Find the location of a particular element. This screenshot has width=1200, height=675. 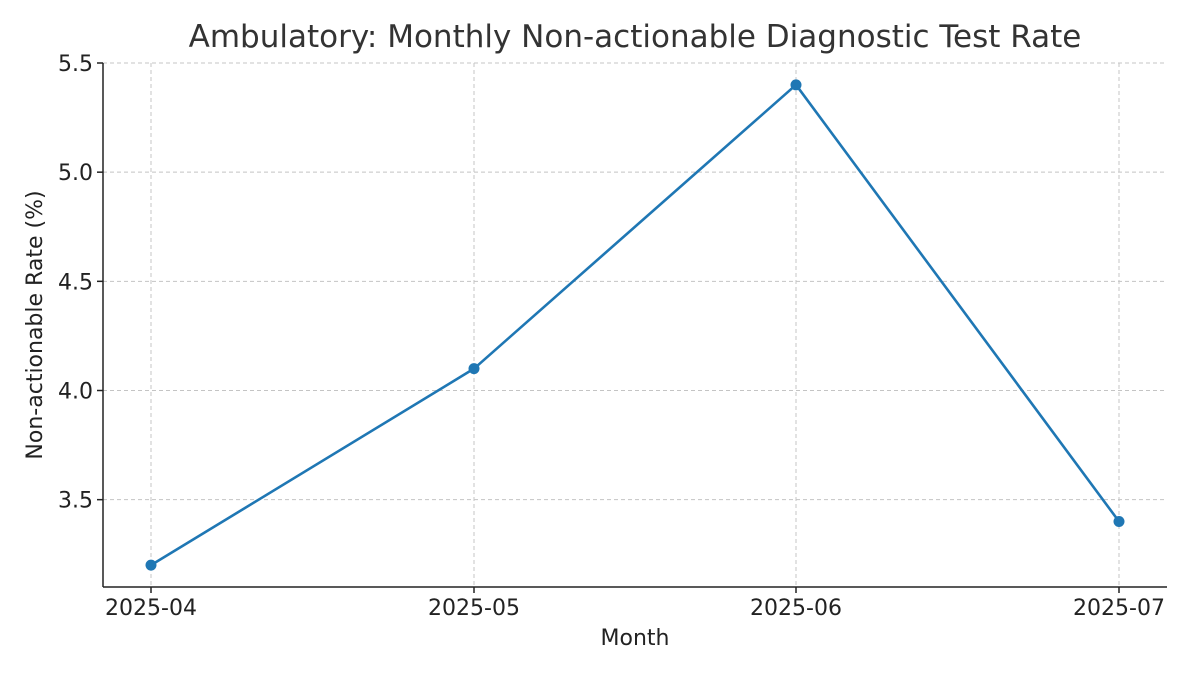

x-tick-label: 2025-05 is located at coordinates (474, 608).